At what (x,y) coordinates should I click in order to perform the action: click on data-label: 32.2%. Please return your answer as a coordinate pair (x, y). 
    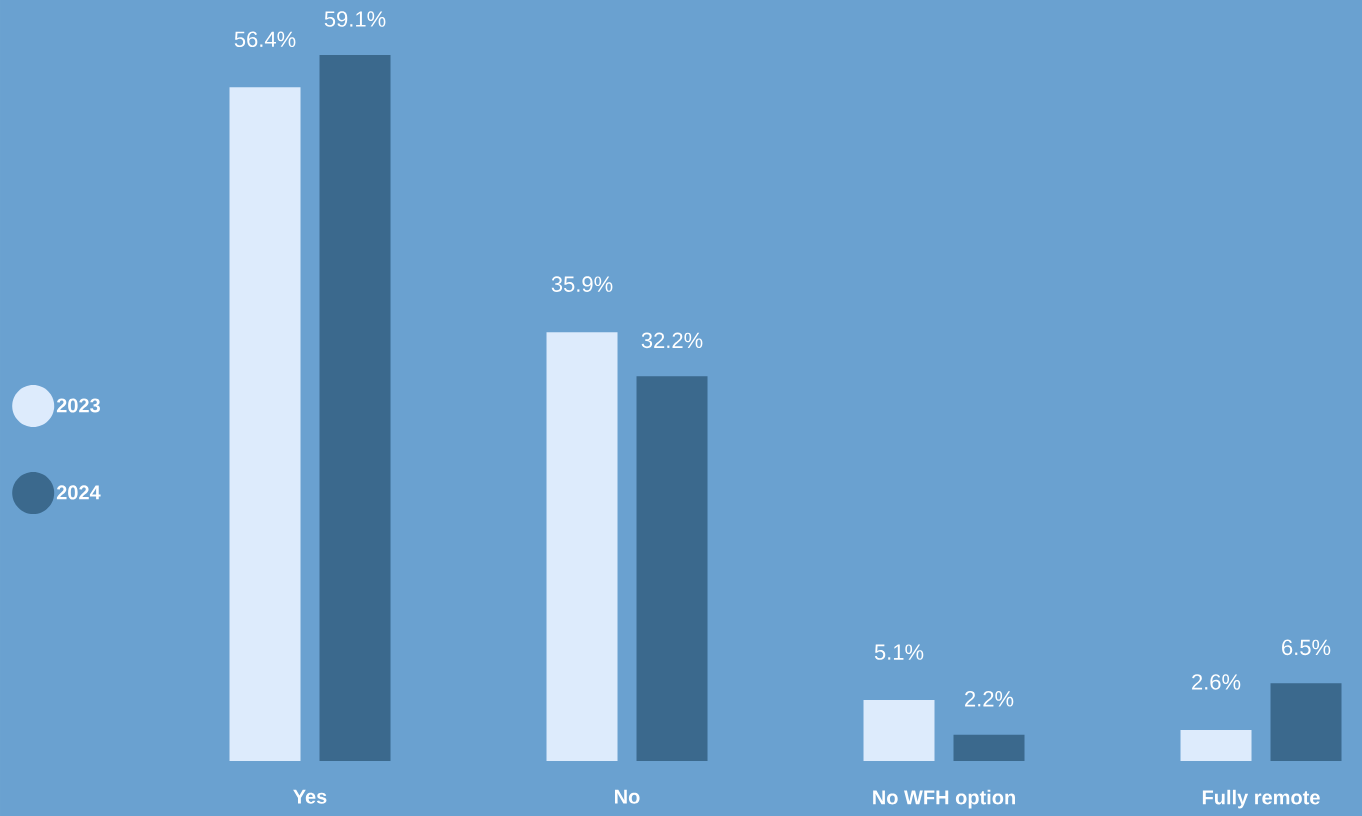
    Looking at the image, I should click on (672, 340).